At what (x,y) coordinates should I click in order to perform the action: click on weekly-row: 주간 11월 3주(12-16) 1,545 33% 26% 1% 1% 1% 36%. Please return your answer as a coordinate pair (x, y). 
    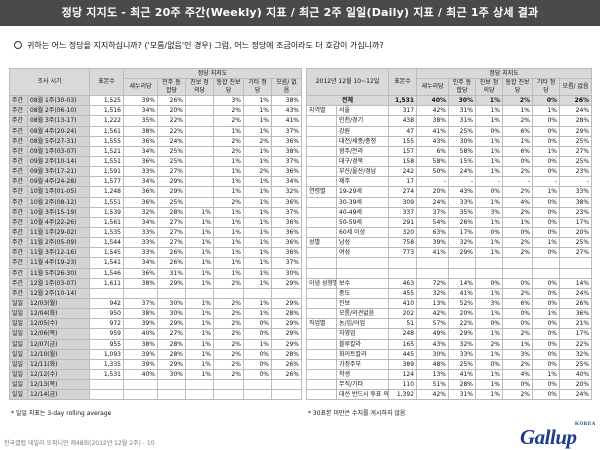
    Looking at the image, I should click on (156, 253).